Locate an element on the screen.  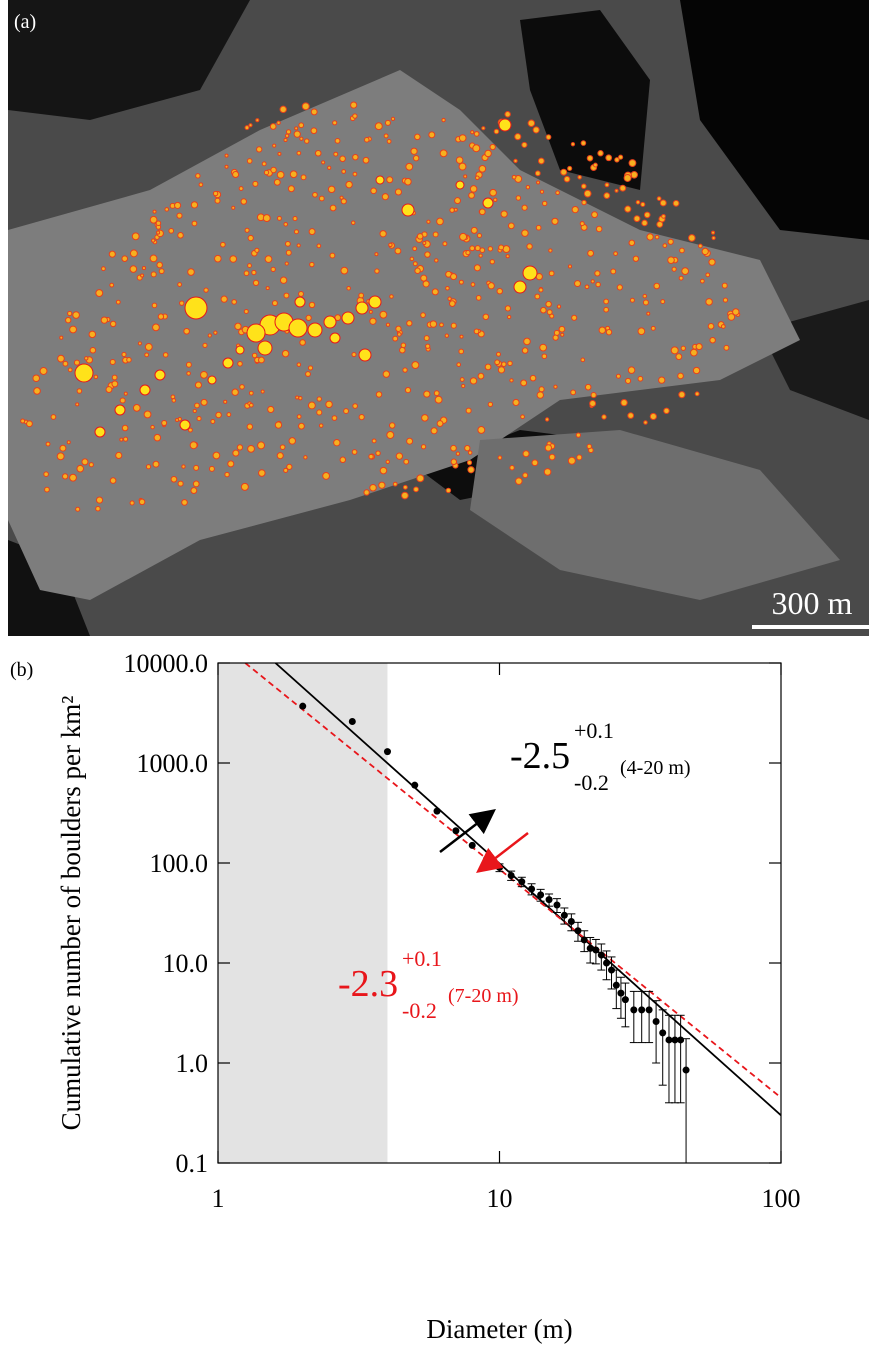
y-tick-label: 1.0 is located at coordinates (192, 1063).